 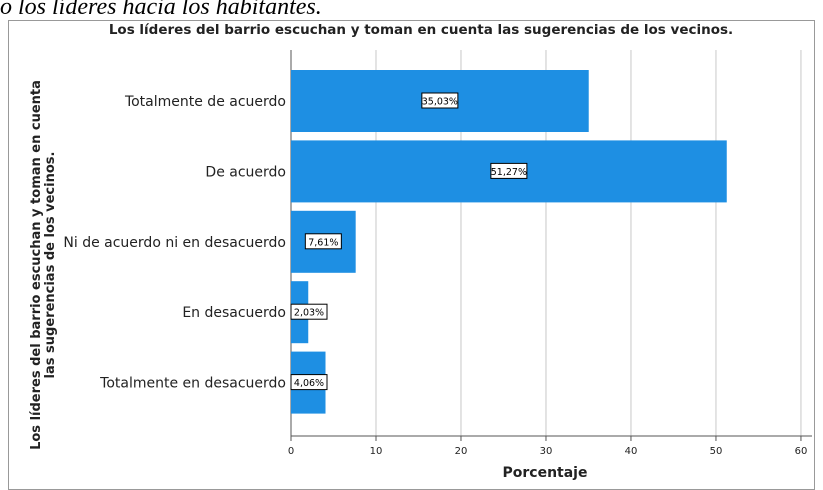 I want to click on caption: o los líderes hacia los habitantes., so click(x=161, y=10).